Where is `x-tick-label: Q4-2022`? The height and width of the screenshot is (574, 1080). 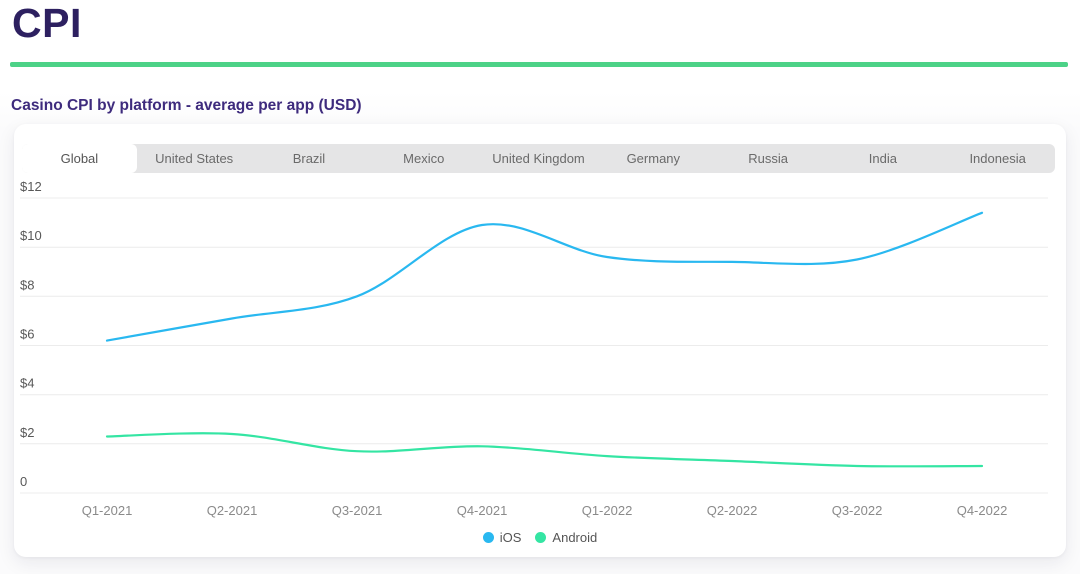 x-tick-label: Q4-2022 is located at coordinates (982, 510).